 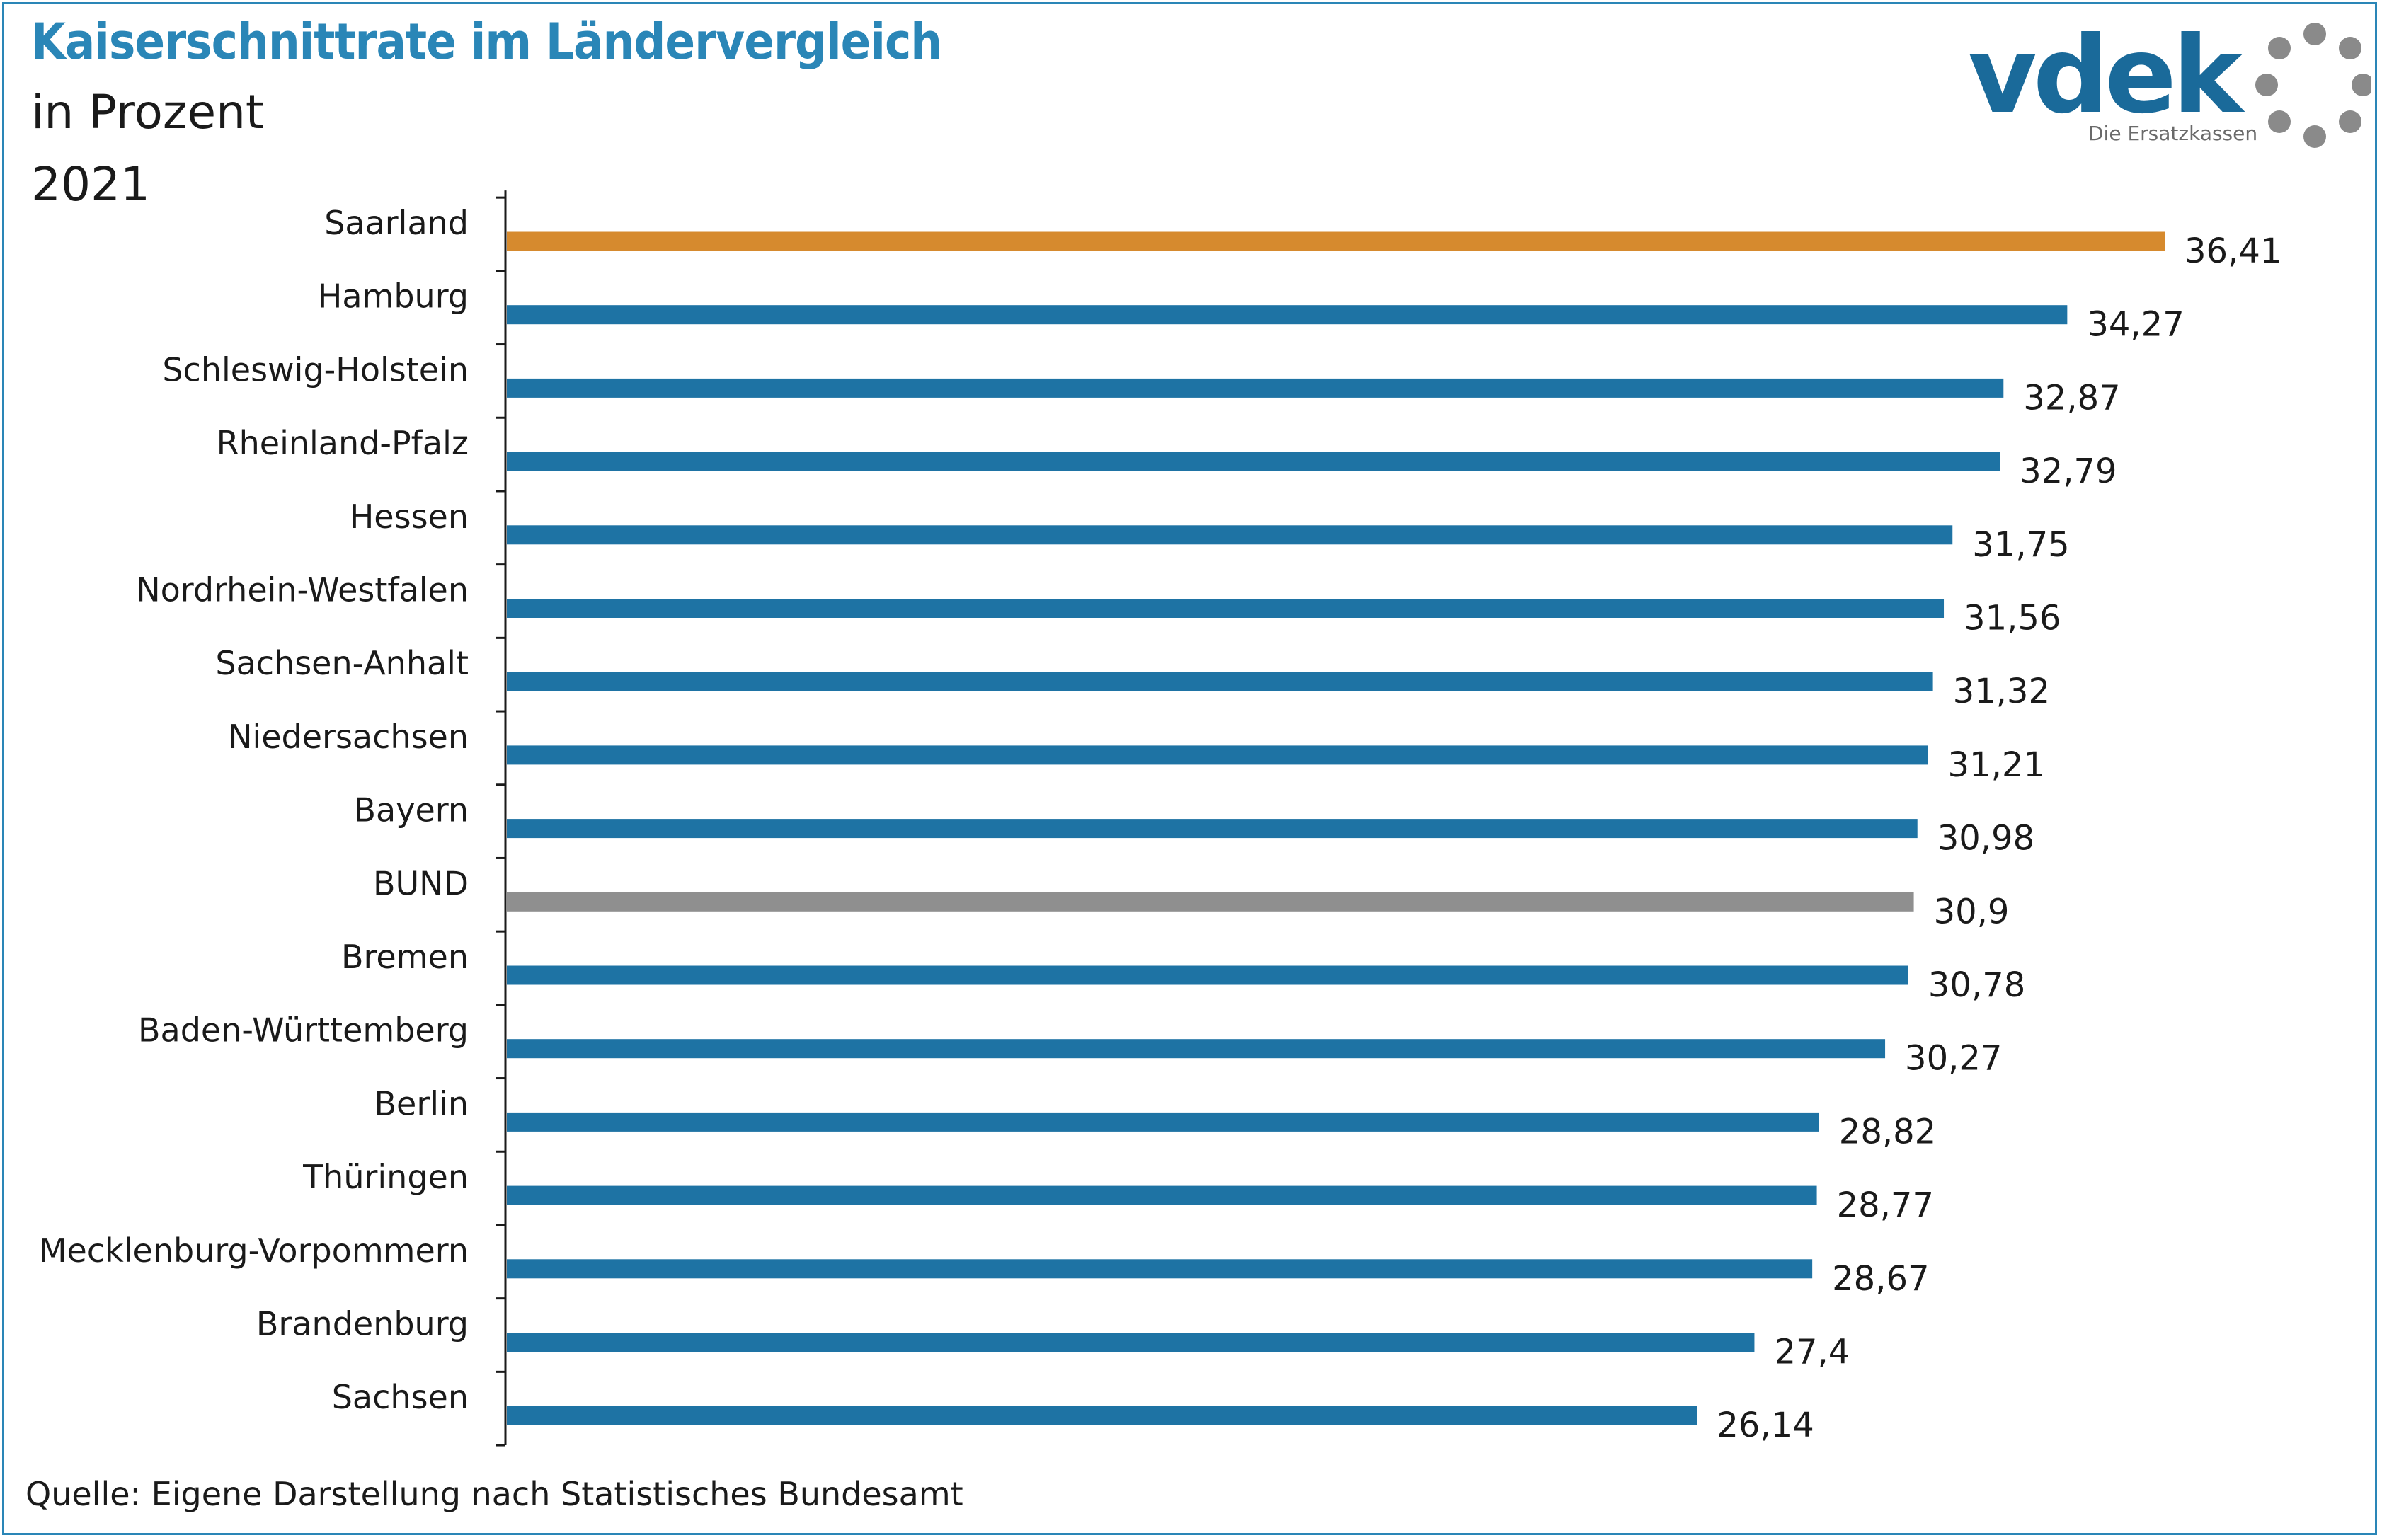 What do you see at coordinates (2021, 545) in the screenshot?
I see `data-label: 31,75` at bounding box center [2021, 545].